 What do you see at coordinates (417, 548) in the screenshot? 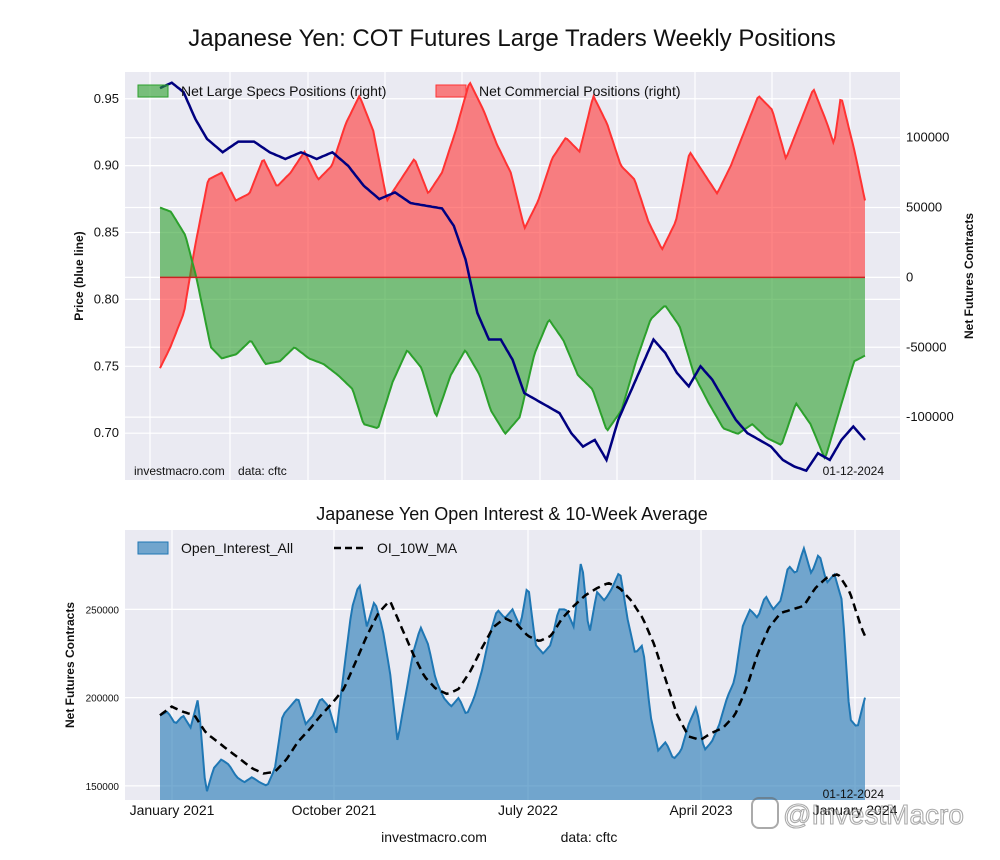
I see `legend-label-ma: OI_10W_MA` at bounding box center [417, 548].